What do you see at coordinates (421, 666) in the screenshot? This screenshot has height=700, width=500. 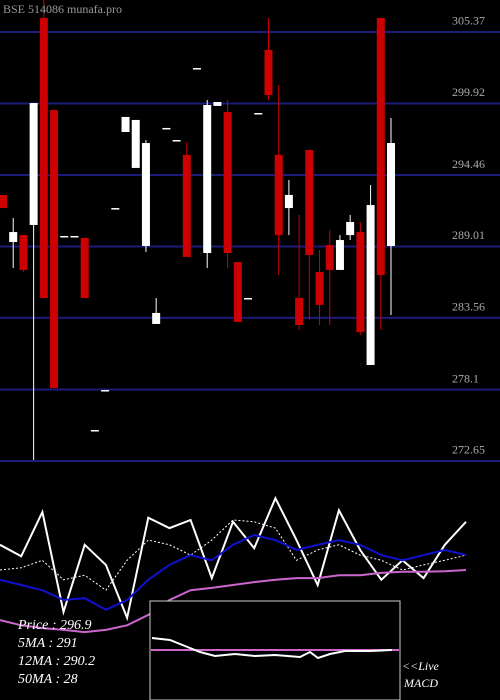 I see `macd-label: <<Live` at bounding box center [421, 666].